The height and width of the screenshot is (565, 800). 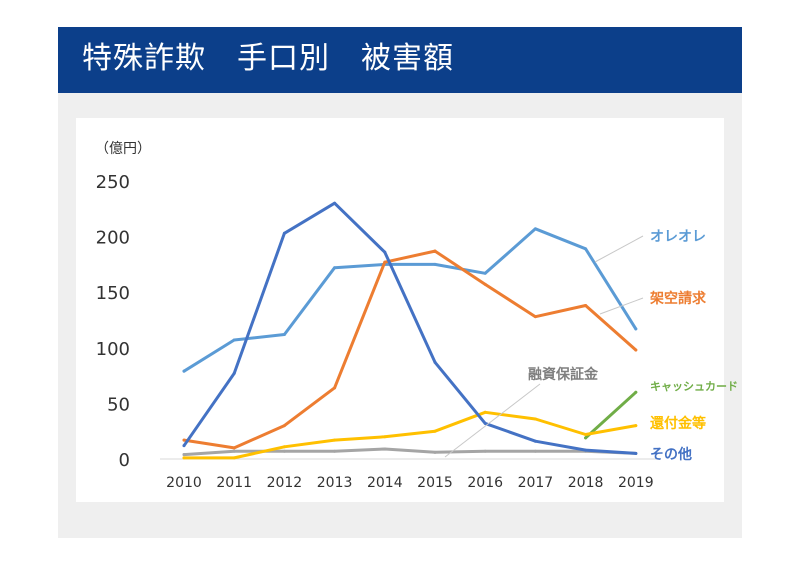 I want to click on x-tick-label: 2013, so click(x=335, y=483).